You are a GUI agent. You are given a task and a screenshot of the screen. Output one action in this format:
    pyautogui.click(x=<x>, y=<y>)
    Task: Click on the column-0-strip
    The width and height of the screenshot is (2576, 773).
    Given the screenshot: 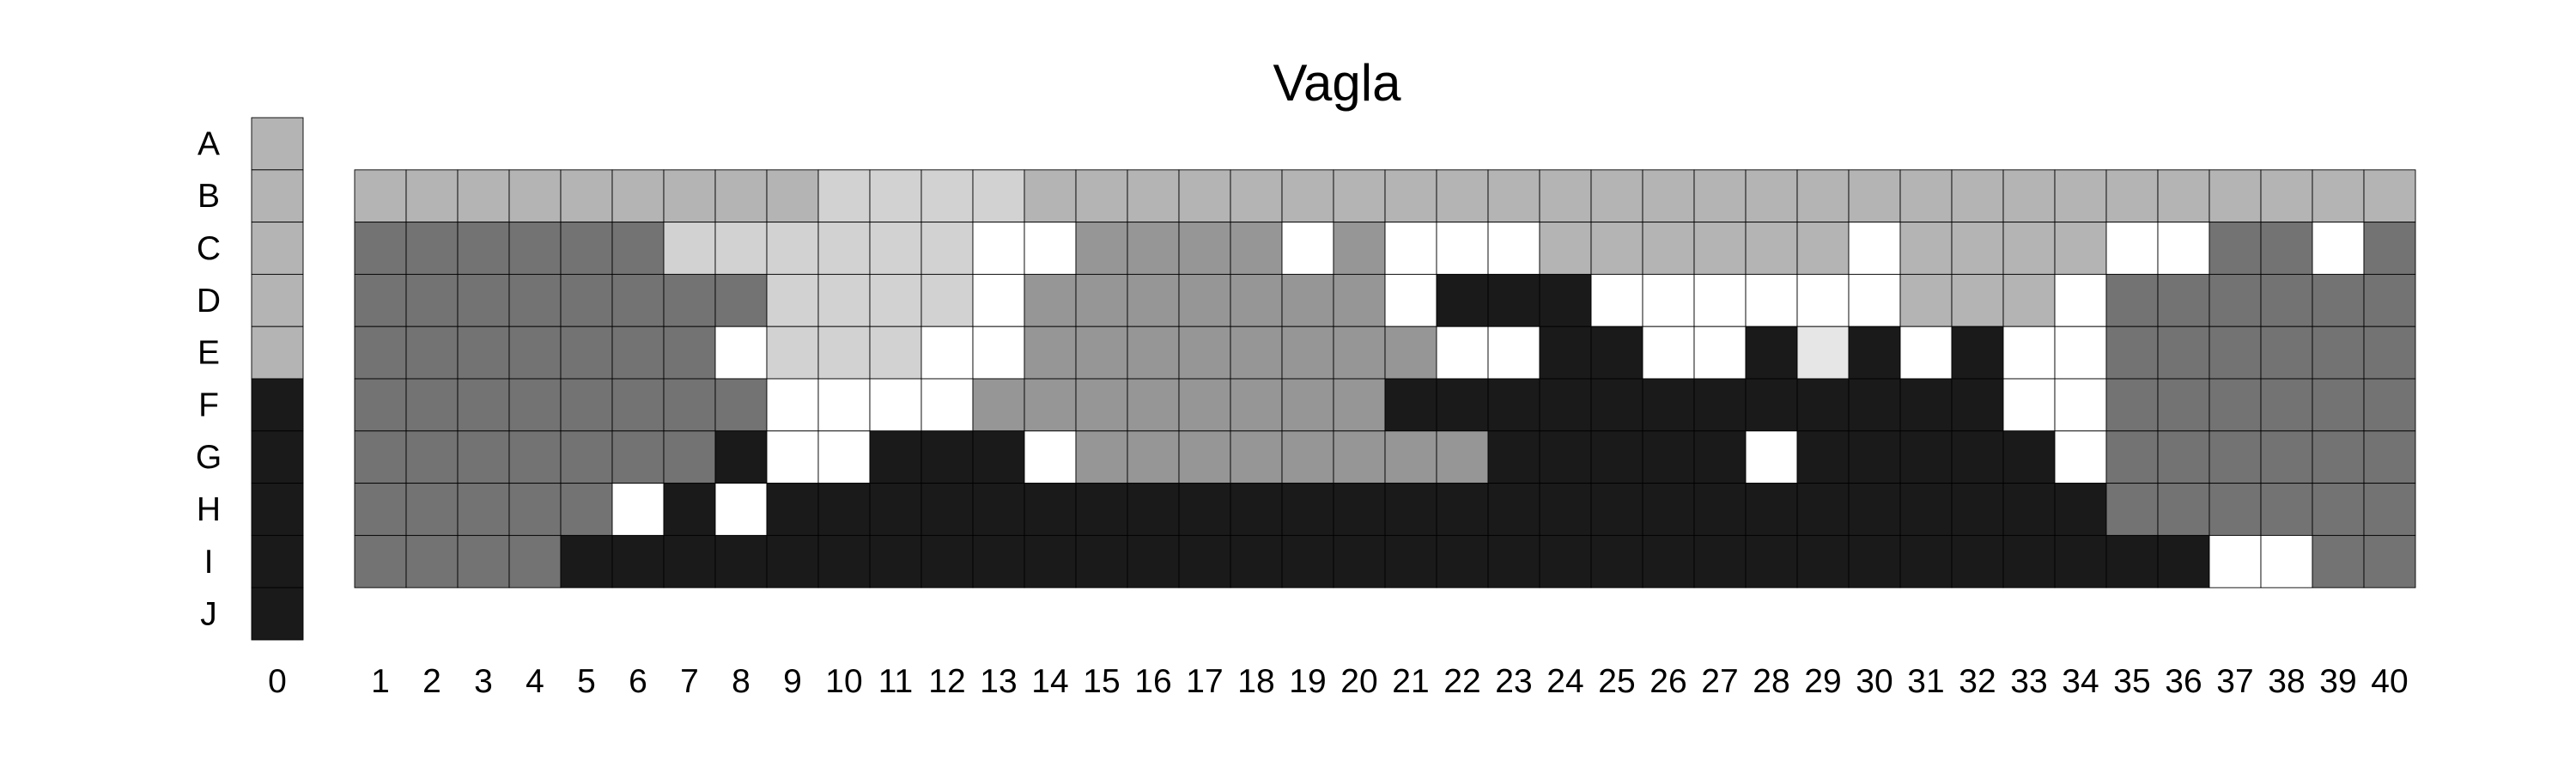 What is the action you would take?
    pyautogui.click(x=278, y=379)
    